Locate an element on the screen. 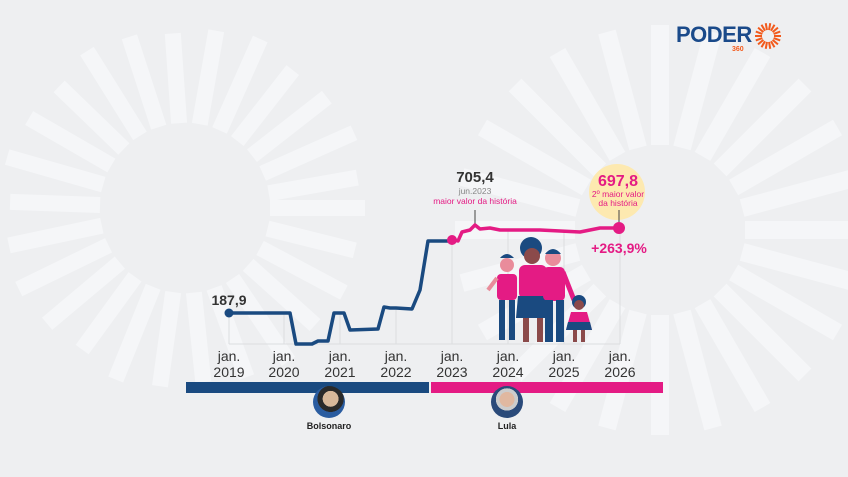  lula-start-point is located at coordinates (452, 240).